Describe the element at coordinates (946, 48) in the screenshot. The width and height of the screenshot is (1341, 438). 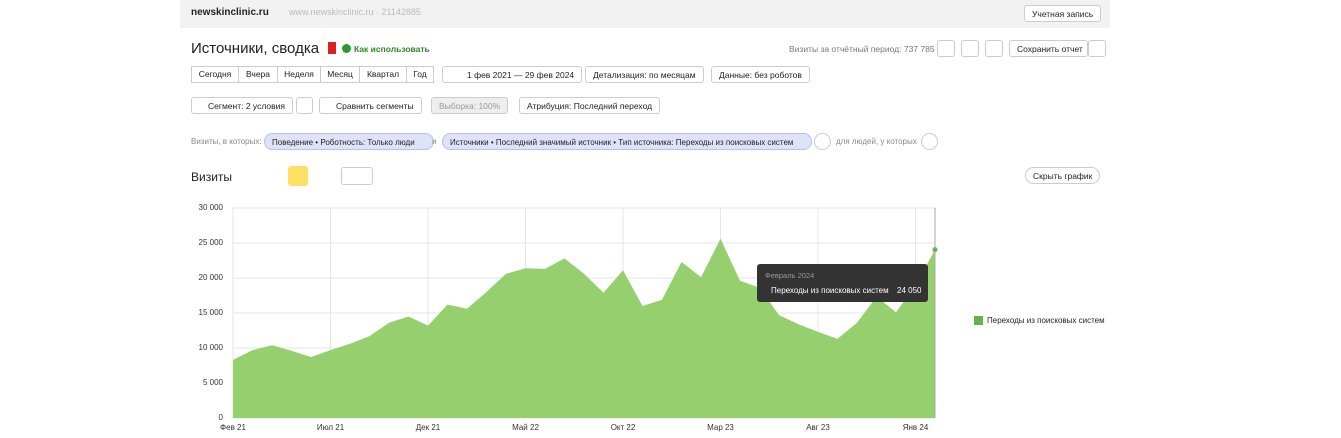
I see `history-button` at that location.